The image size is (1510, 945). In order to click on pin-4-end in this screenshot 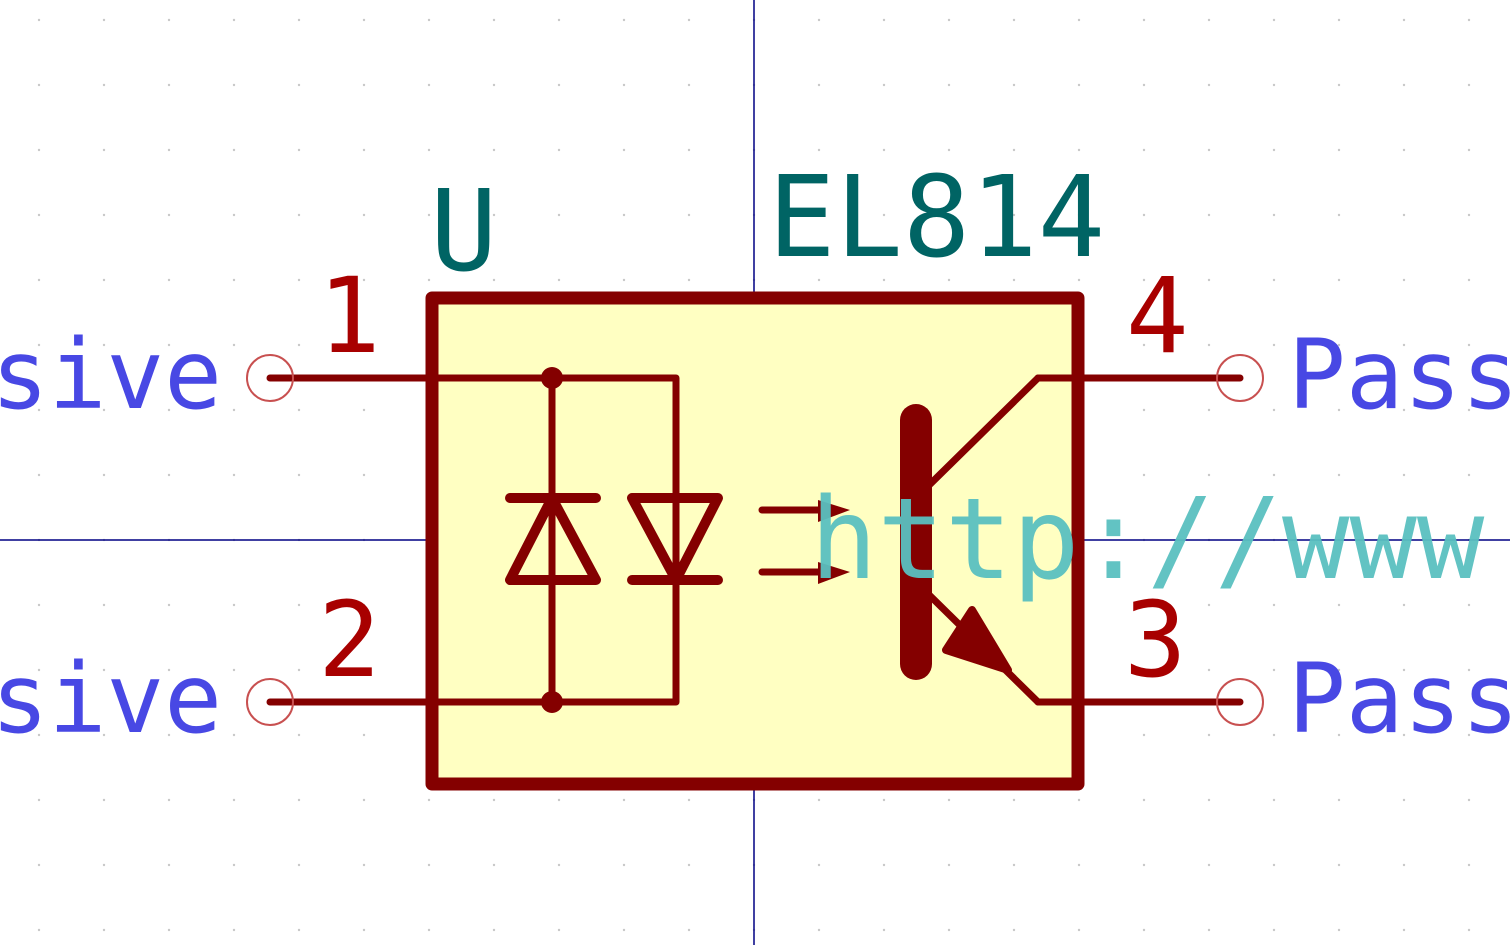, I will do `click(1240, 378)`.